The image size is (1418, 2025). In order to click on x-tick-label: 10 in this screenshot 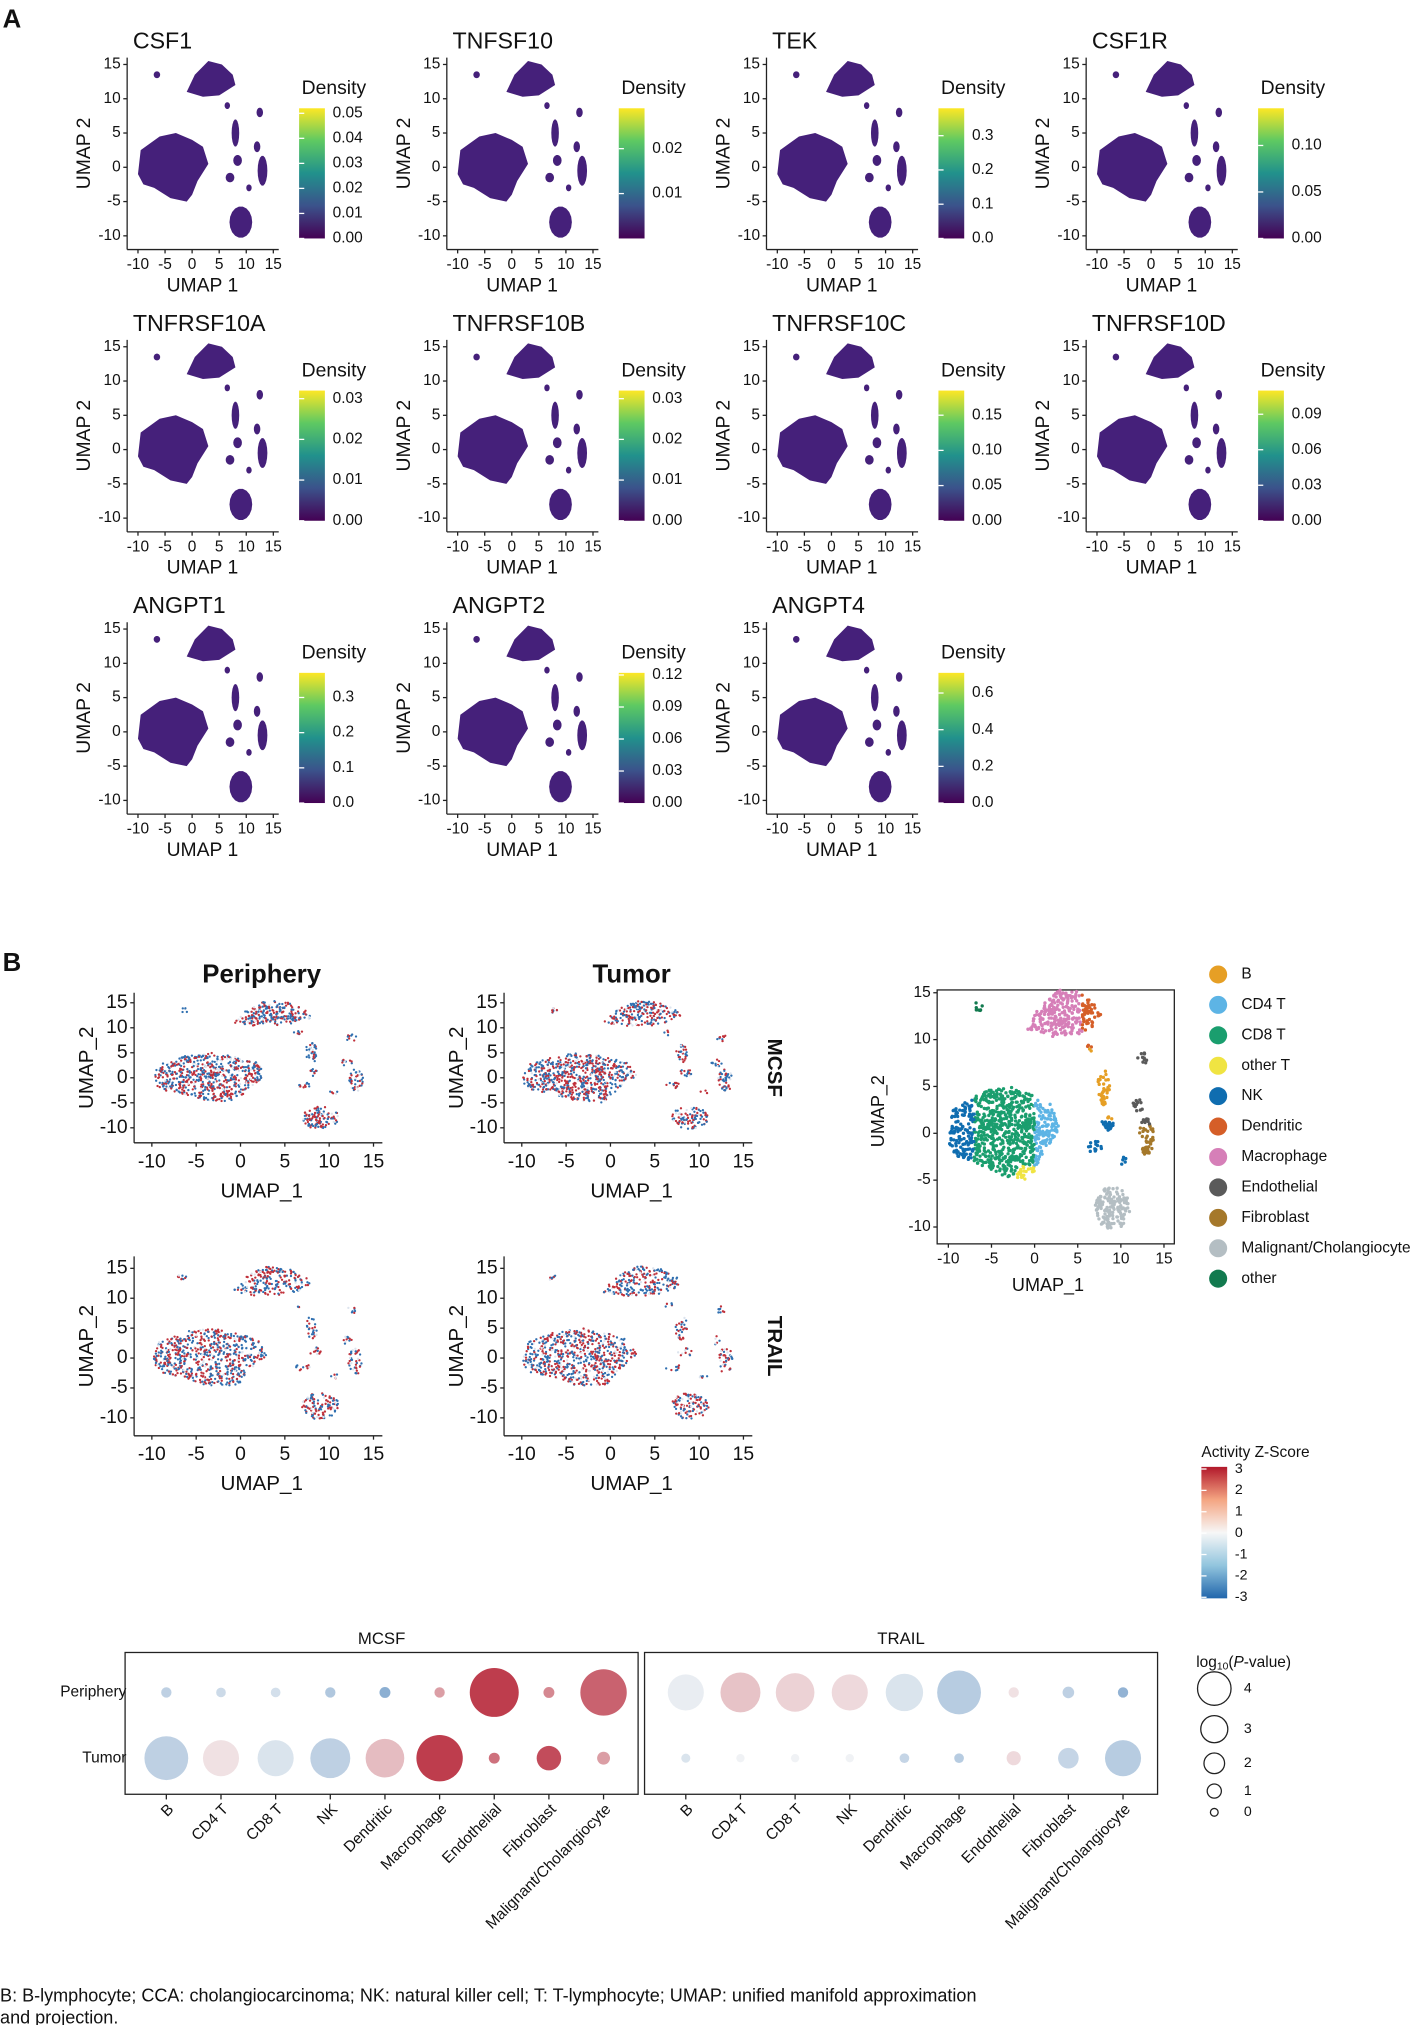, I will do `click(329, 1454)`.